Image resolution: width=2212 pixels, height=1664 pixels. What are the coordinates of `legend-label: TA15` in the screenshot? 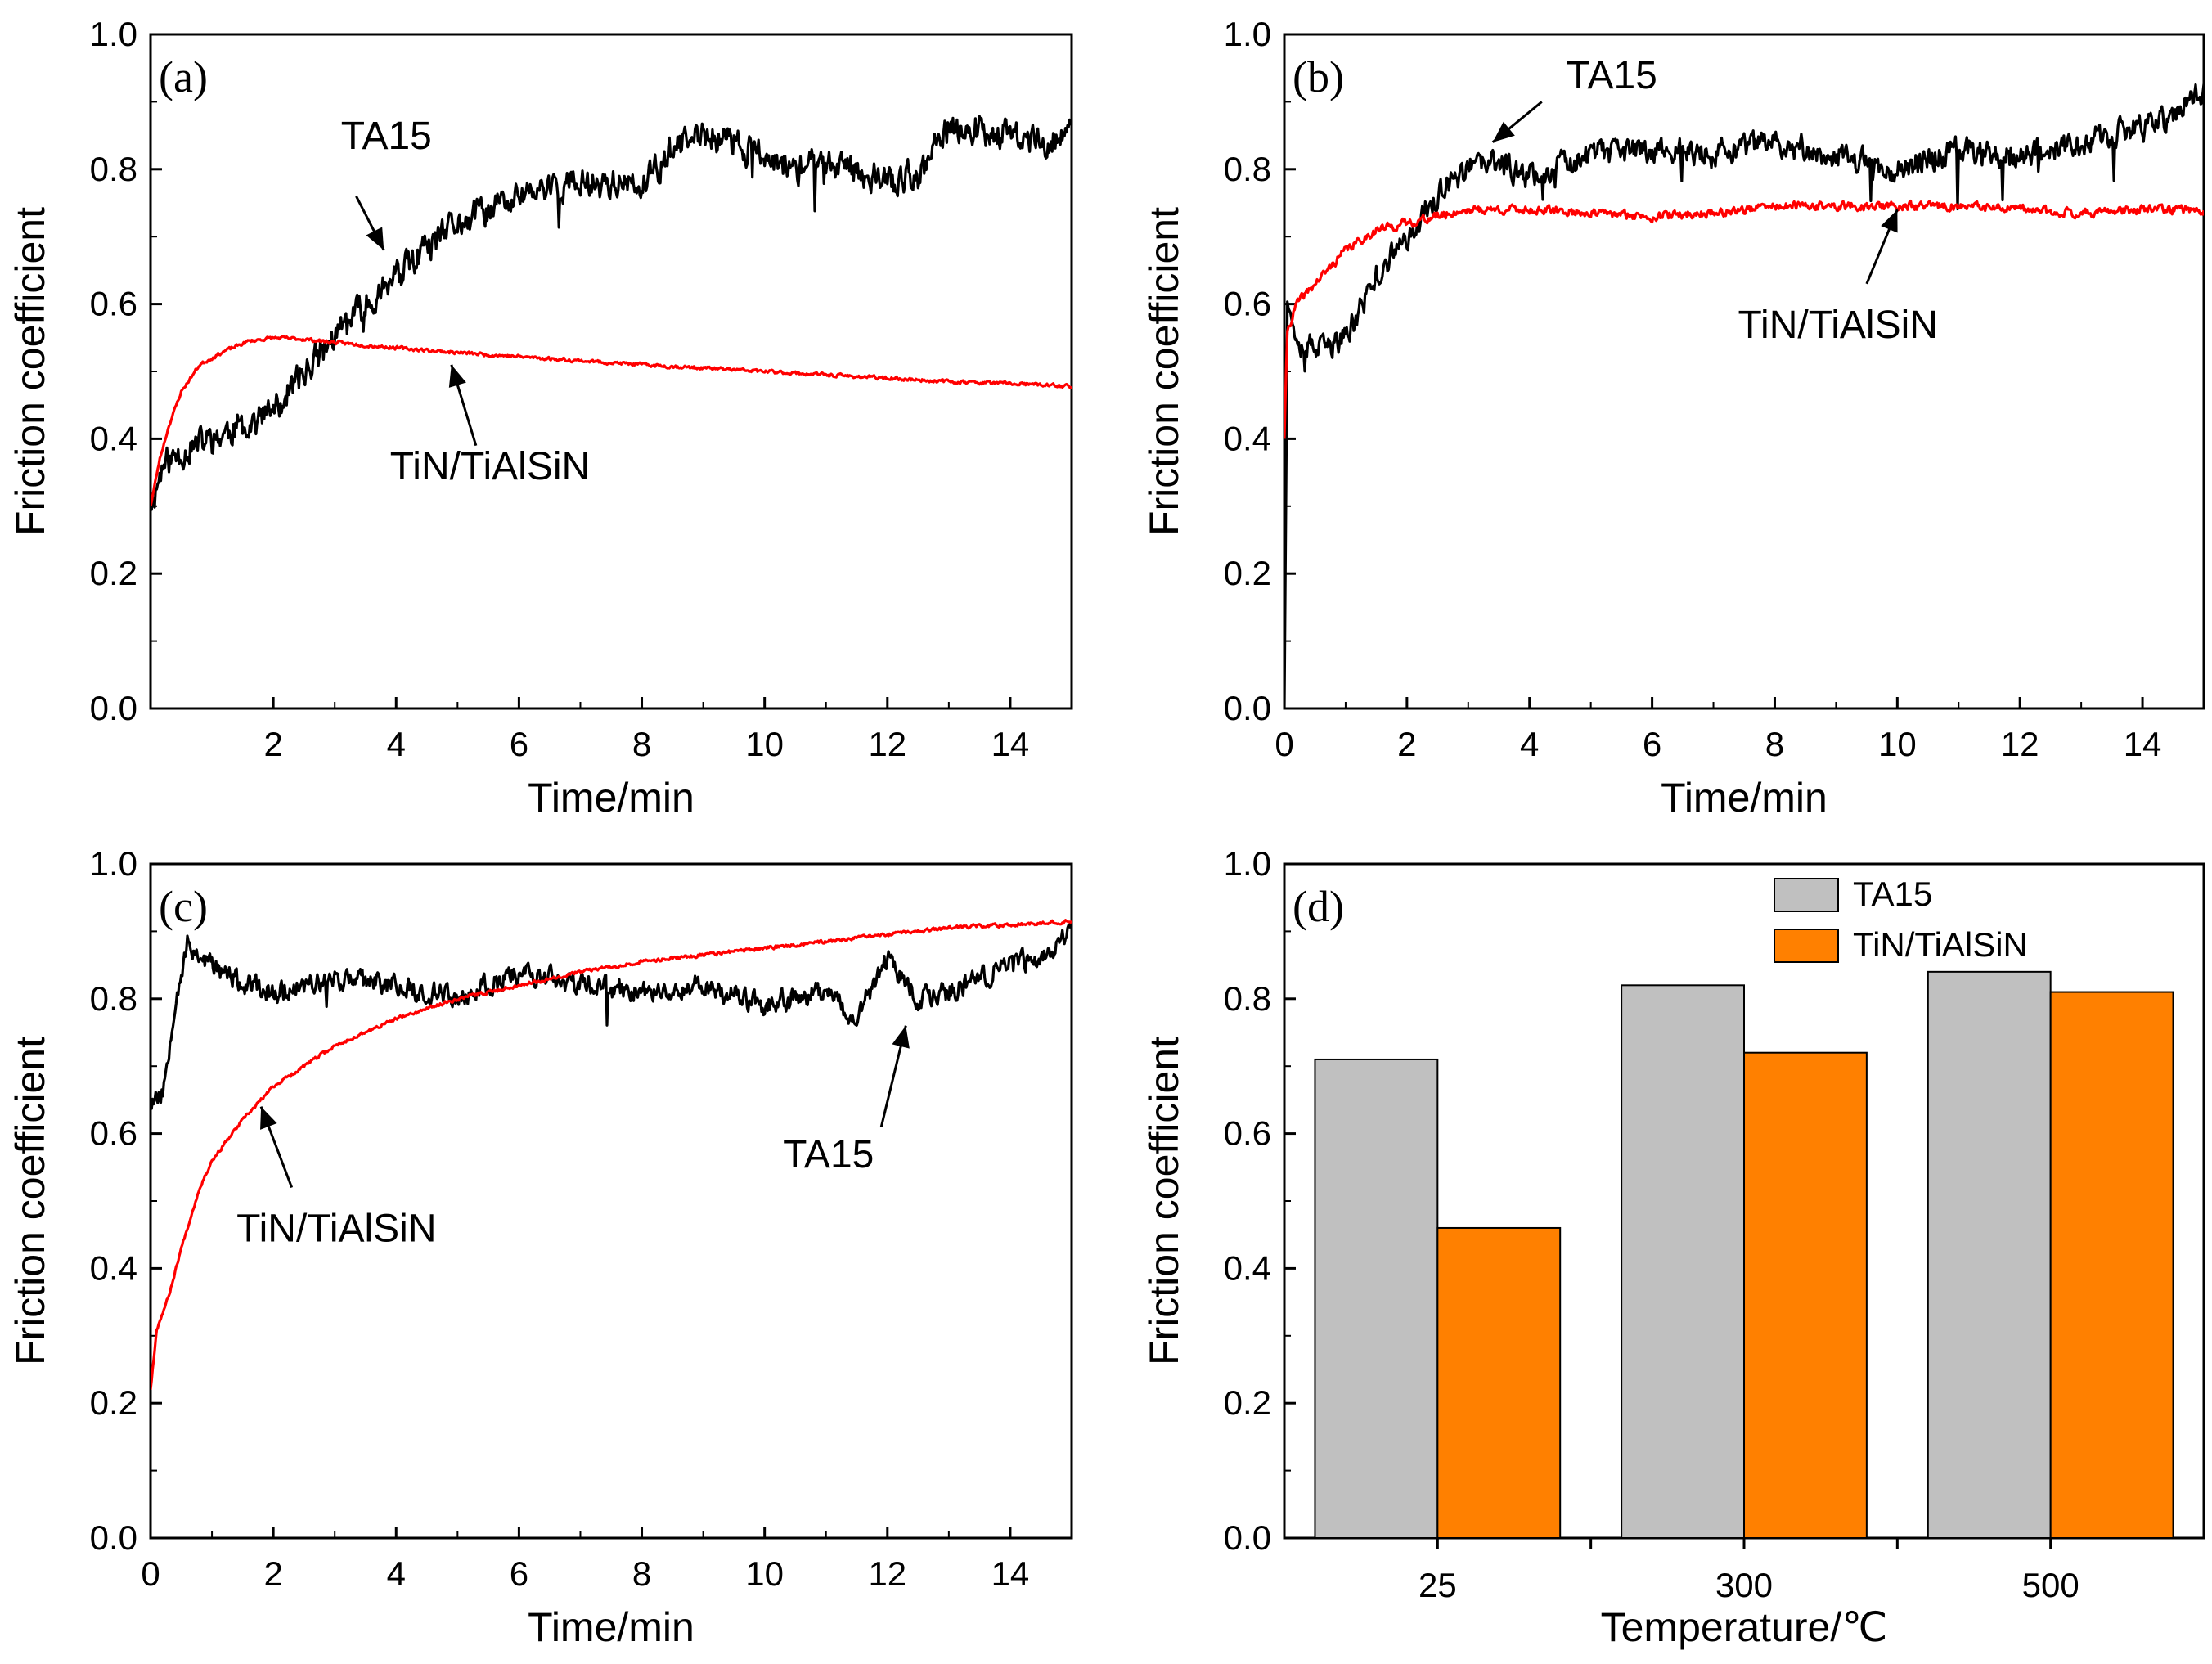 It's located at (1893, 894).